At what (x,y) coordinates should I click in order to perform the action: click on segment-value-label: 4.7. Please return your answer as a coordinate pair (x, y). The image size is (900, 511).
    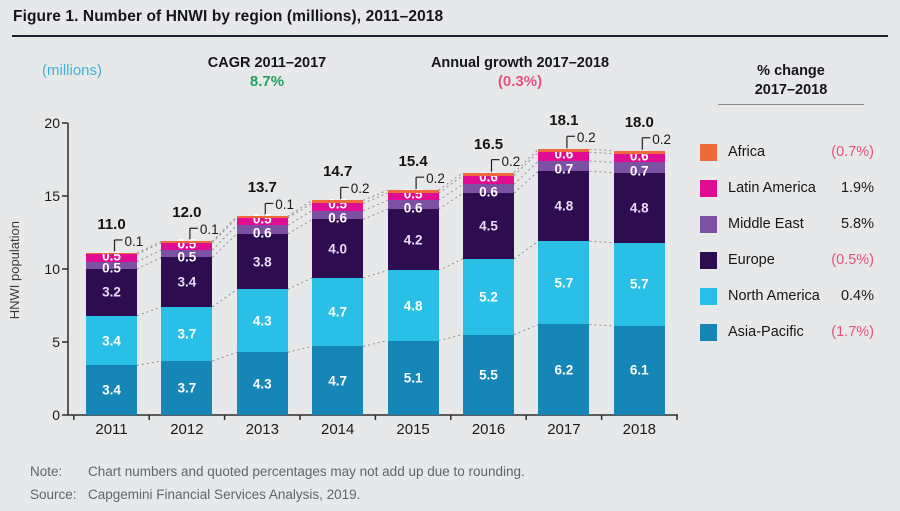
    Looking at the image, I should click on (338, 381).